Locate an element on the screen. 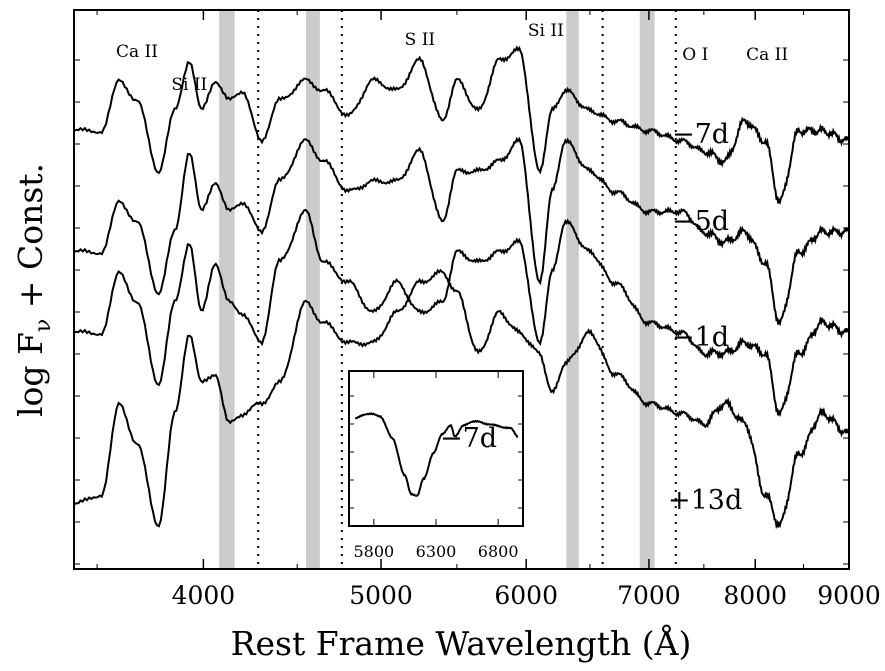  inset-spectrum is located at coordinates (436, 454).